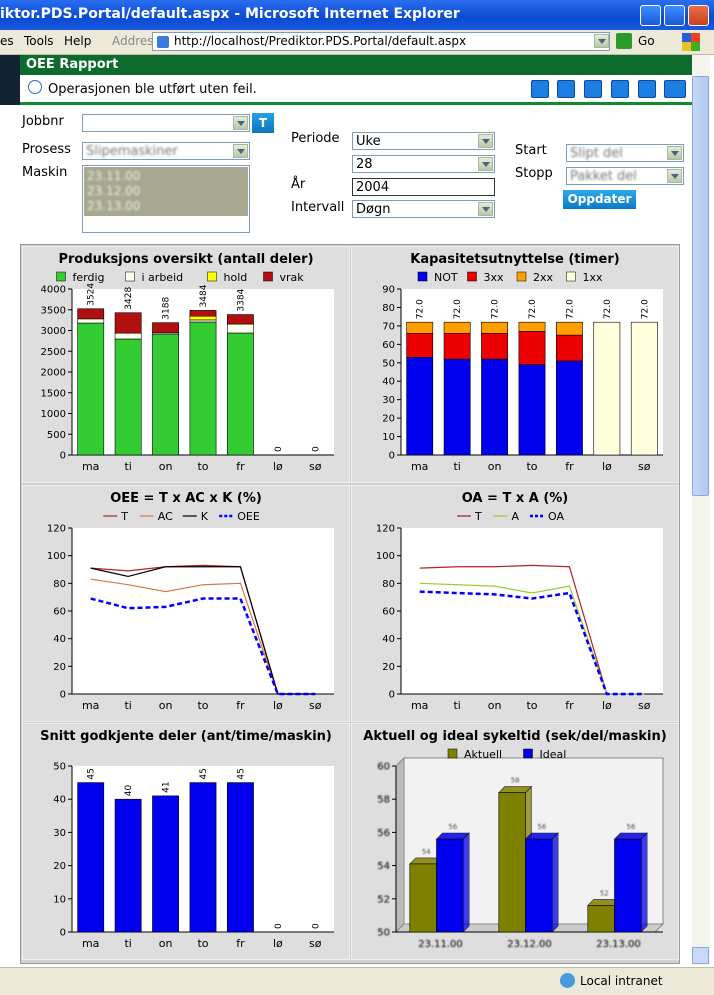 The height and width of the screenshot is (995, 714). I want to click on y-tick-label: 80, so click(388, 584).